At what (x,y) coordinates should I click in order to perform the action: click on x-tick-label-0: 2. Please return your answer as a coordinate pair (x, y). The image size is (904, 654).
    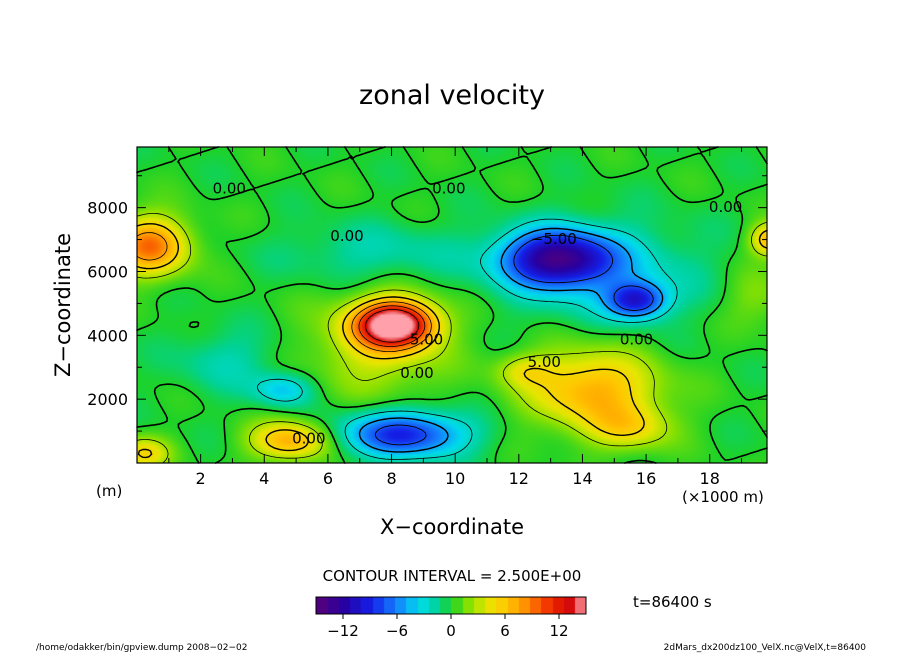
    Looking at the image, I should click on (201, 478).